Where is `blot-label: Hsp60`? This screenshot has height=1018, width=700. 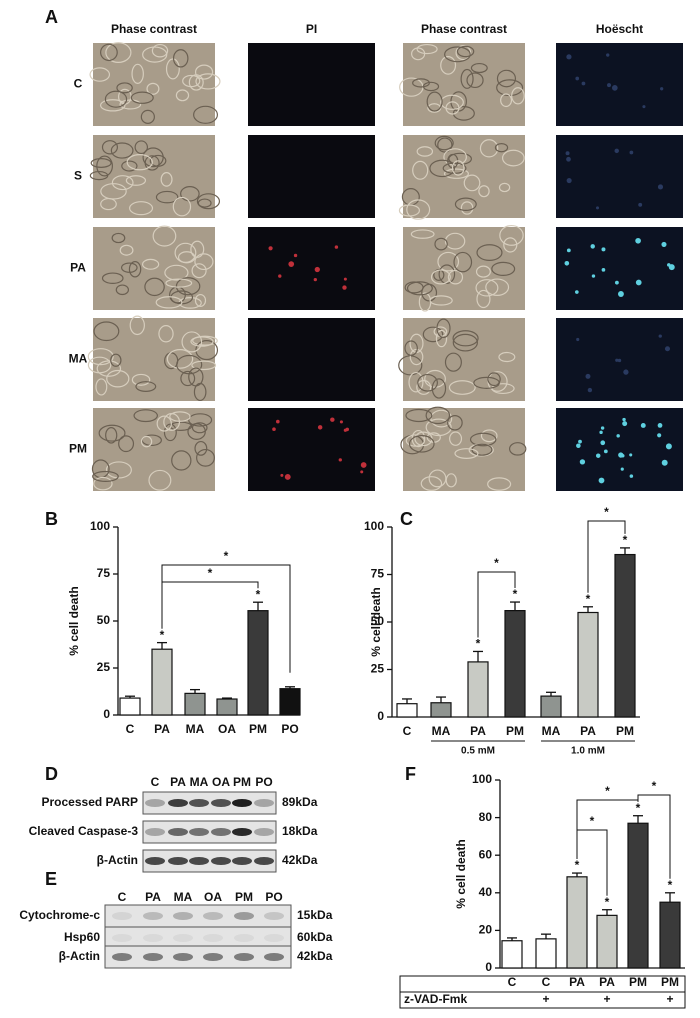
blot-label: Hsp60 is located at coordinates (82, 937).